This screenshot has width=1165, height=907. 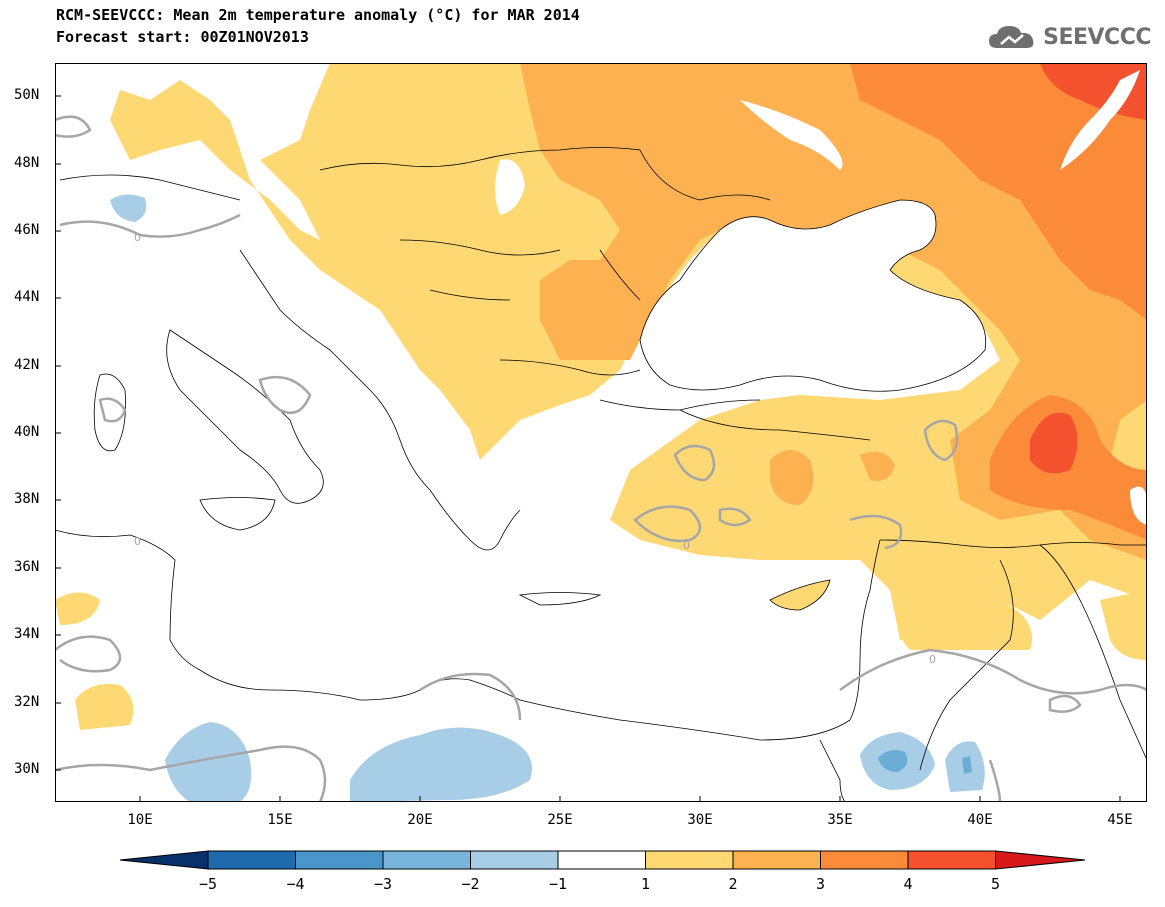 I want to click on neutral-patch, so click(x=791, y=135).